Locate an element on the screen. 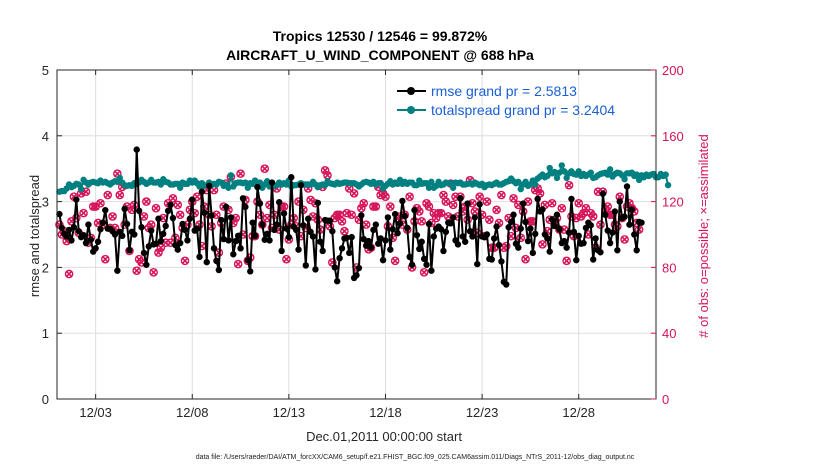 Image resolution: width=830 pixels, height=470 pixels. x-tick-label: 12/23 is located at coordinates (482, 412).